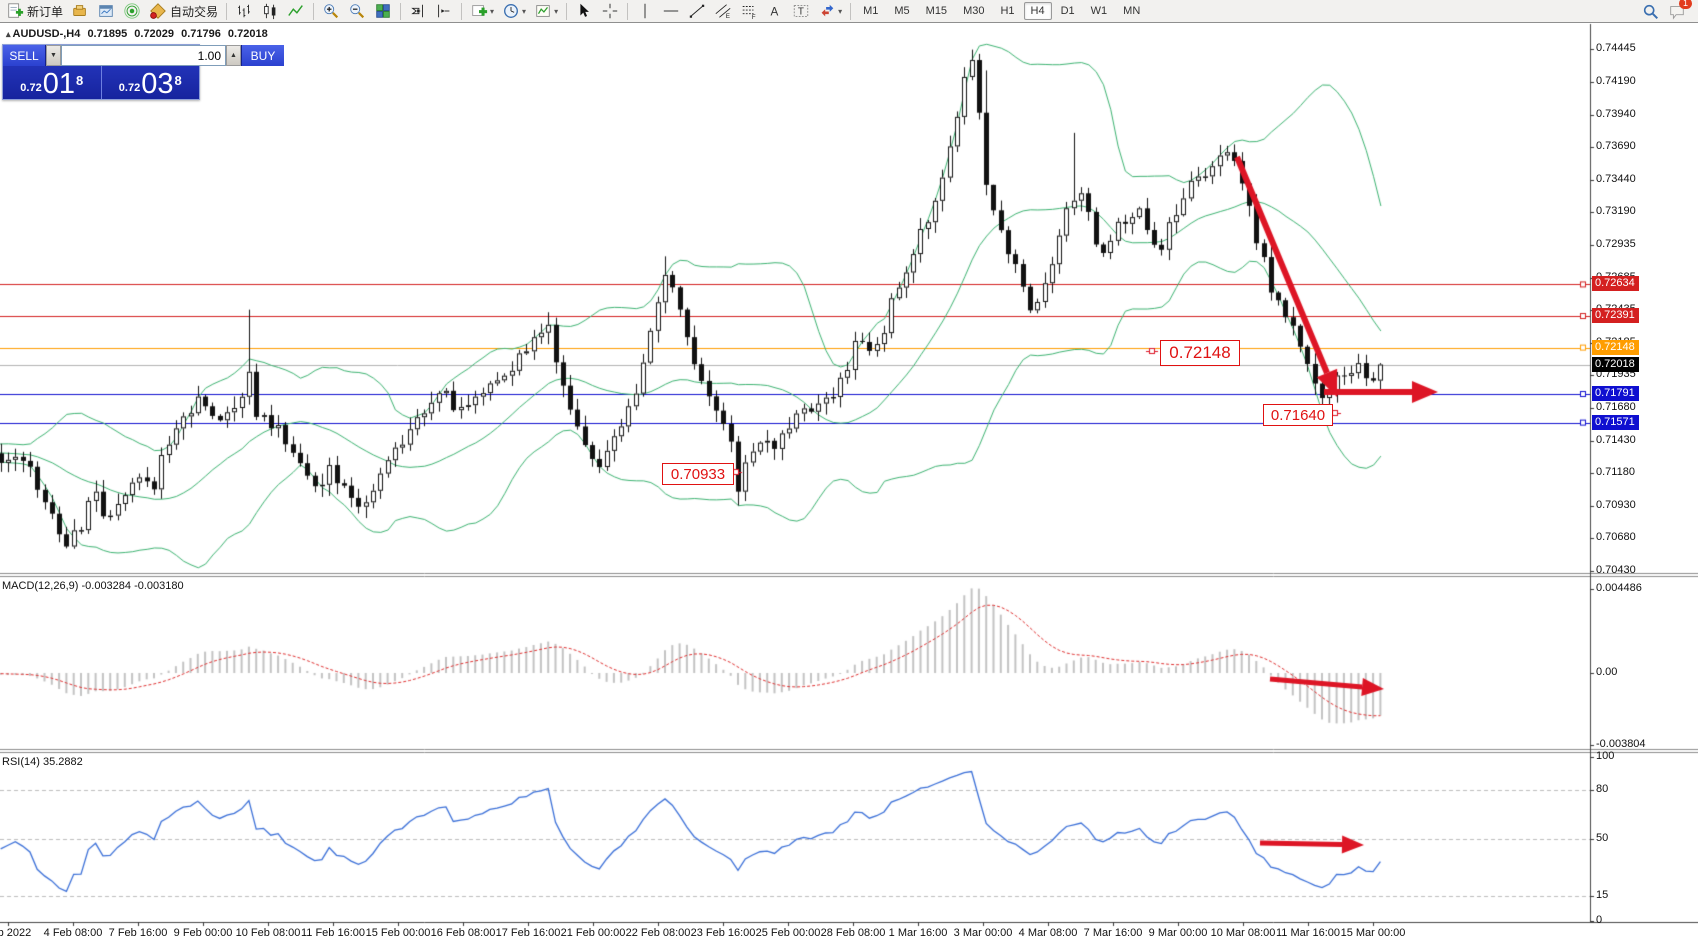 The image size is (1698, 942). What do you see at coordinates (244, 11) in the screenshot?
I see `bar-chart-icon-button` at bounding box center [244, 11].